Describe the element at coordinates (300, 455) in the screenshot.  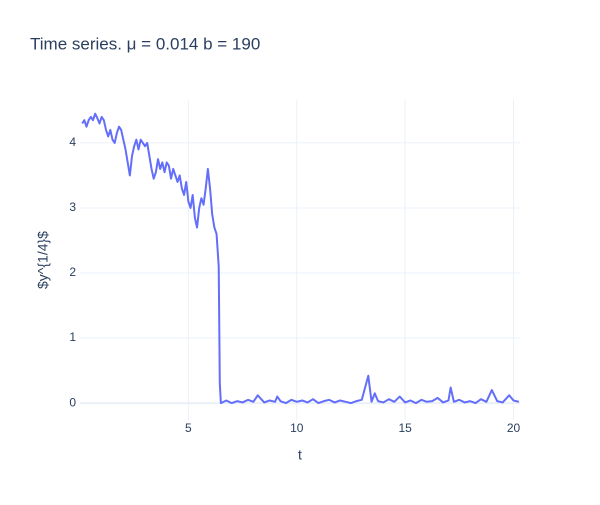
I see `x-axis-label: t` at that location.